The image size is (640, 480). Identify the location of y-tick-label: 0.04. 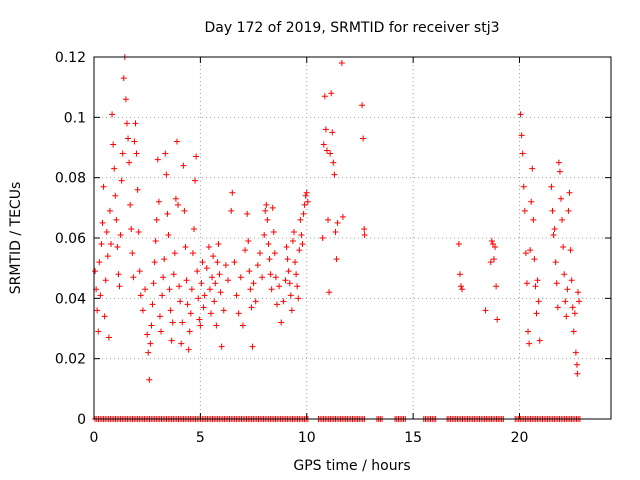
(70, 299).